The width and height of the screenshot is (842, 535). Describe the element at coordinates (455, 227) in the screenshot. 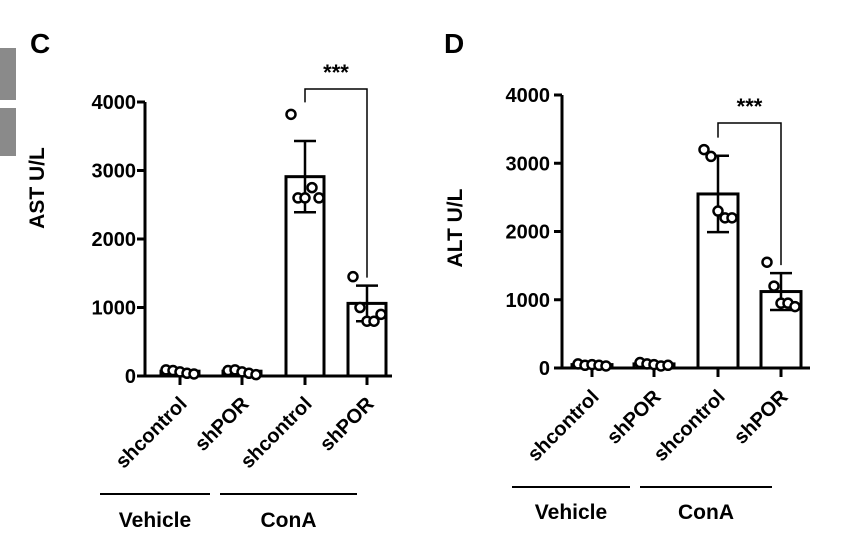

I see `panel-d-y-axis-label: ALT U/L` at that location.